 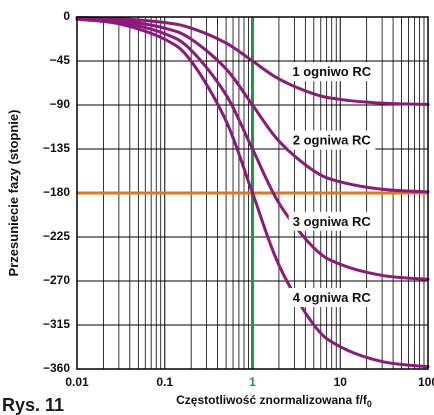 What do you see at coordinates (56, 148) in the screenshot?
I see `y-tick-label: −135` at bounding box center [56, 148].